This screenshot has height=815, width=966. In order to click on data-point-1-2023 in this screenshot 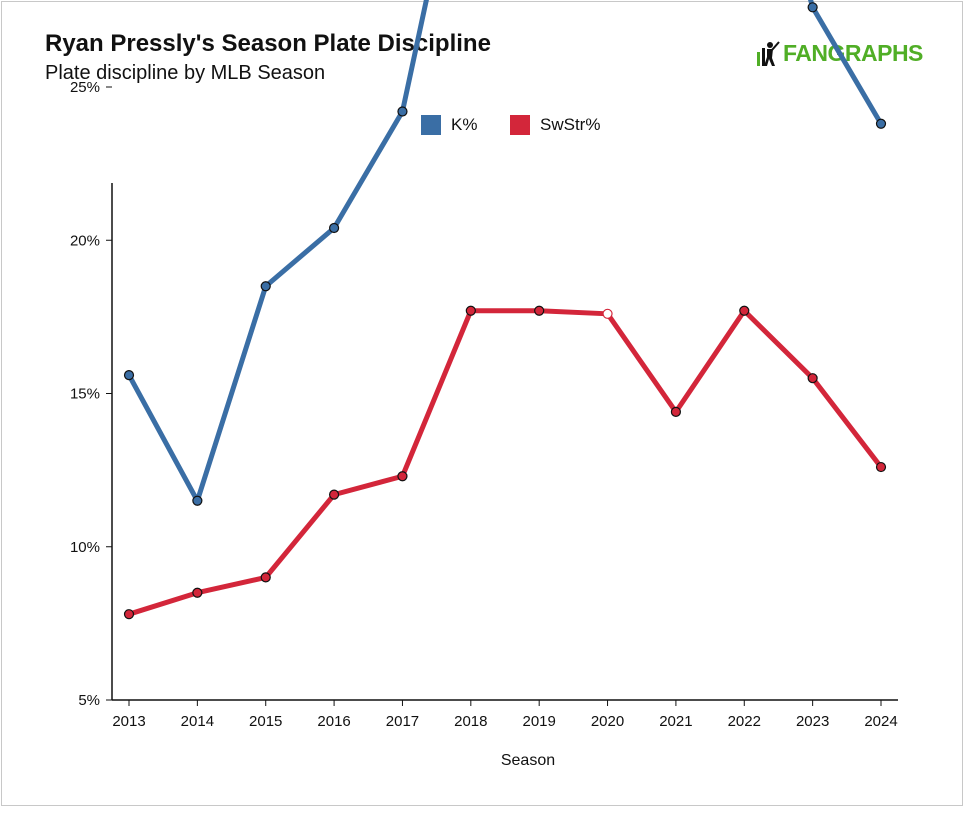, I will do `click(812, 378)`.